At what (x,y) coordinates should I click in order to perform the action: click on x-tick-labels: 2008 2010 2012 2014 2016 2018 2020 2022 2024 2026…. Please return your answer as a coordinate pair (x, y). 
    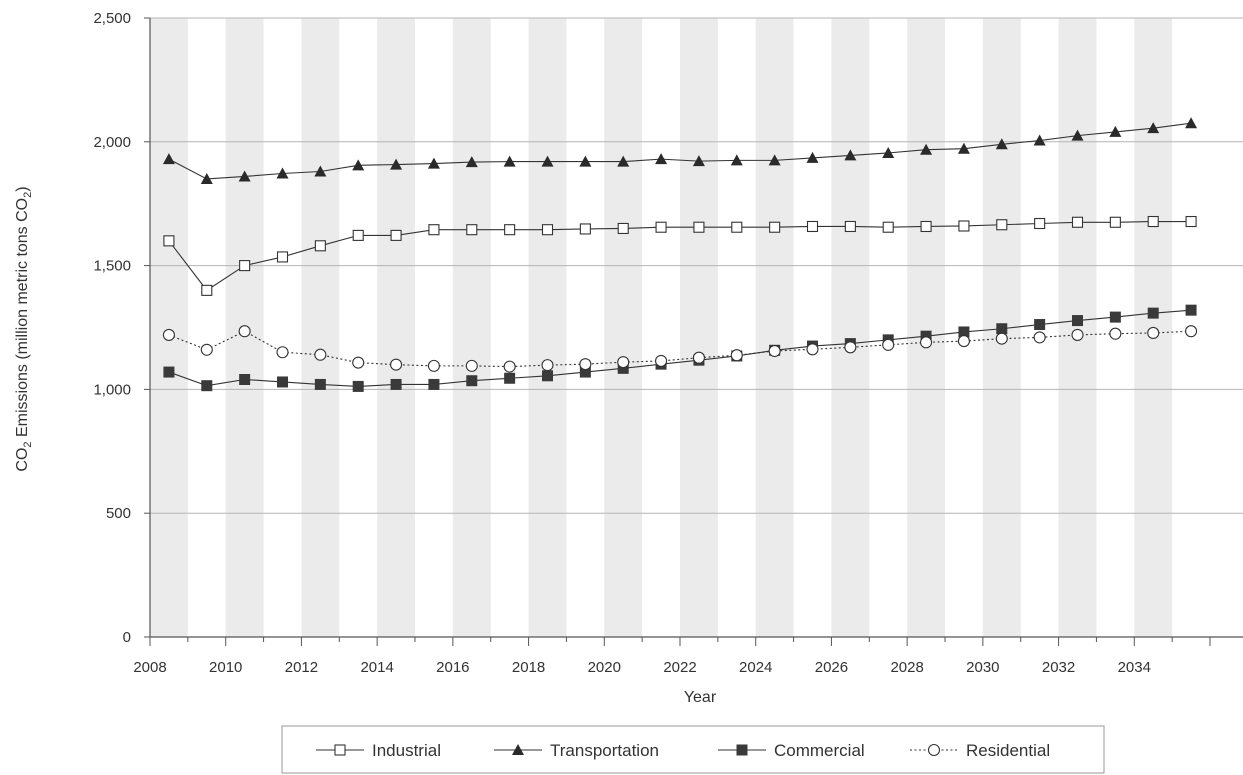
    Looking at the image, I should click on (642, 667).